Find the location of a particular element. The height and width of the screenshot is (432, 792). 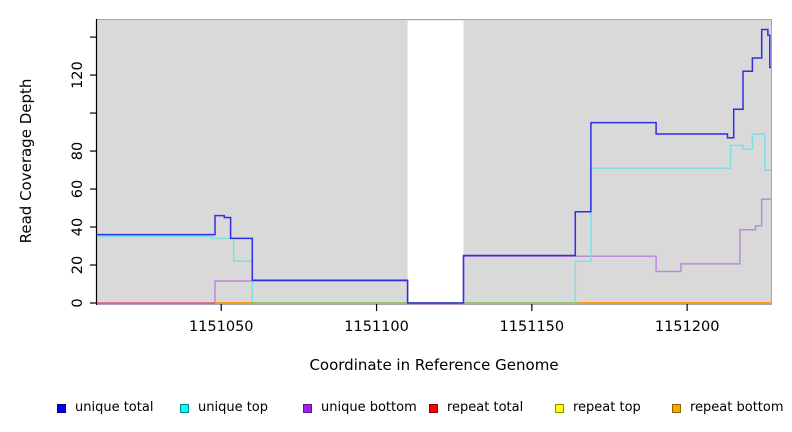

y-tick-label: 20 is located at coordinates (78, 265).